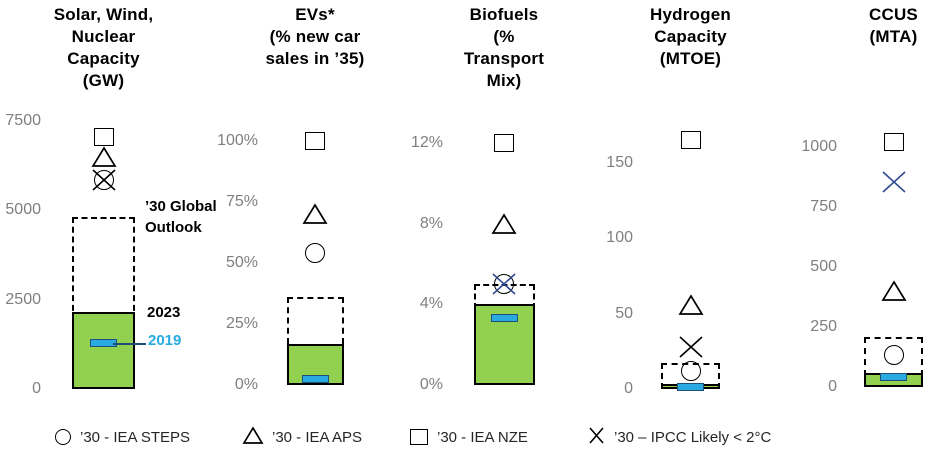  What do you see at coordinates (241, 262) in the screenshot?
I see `axis-tick-label: 50%` at bounding box center [241, 262].